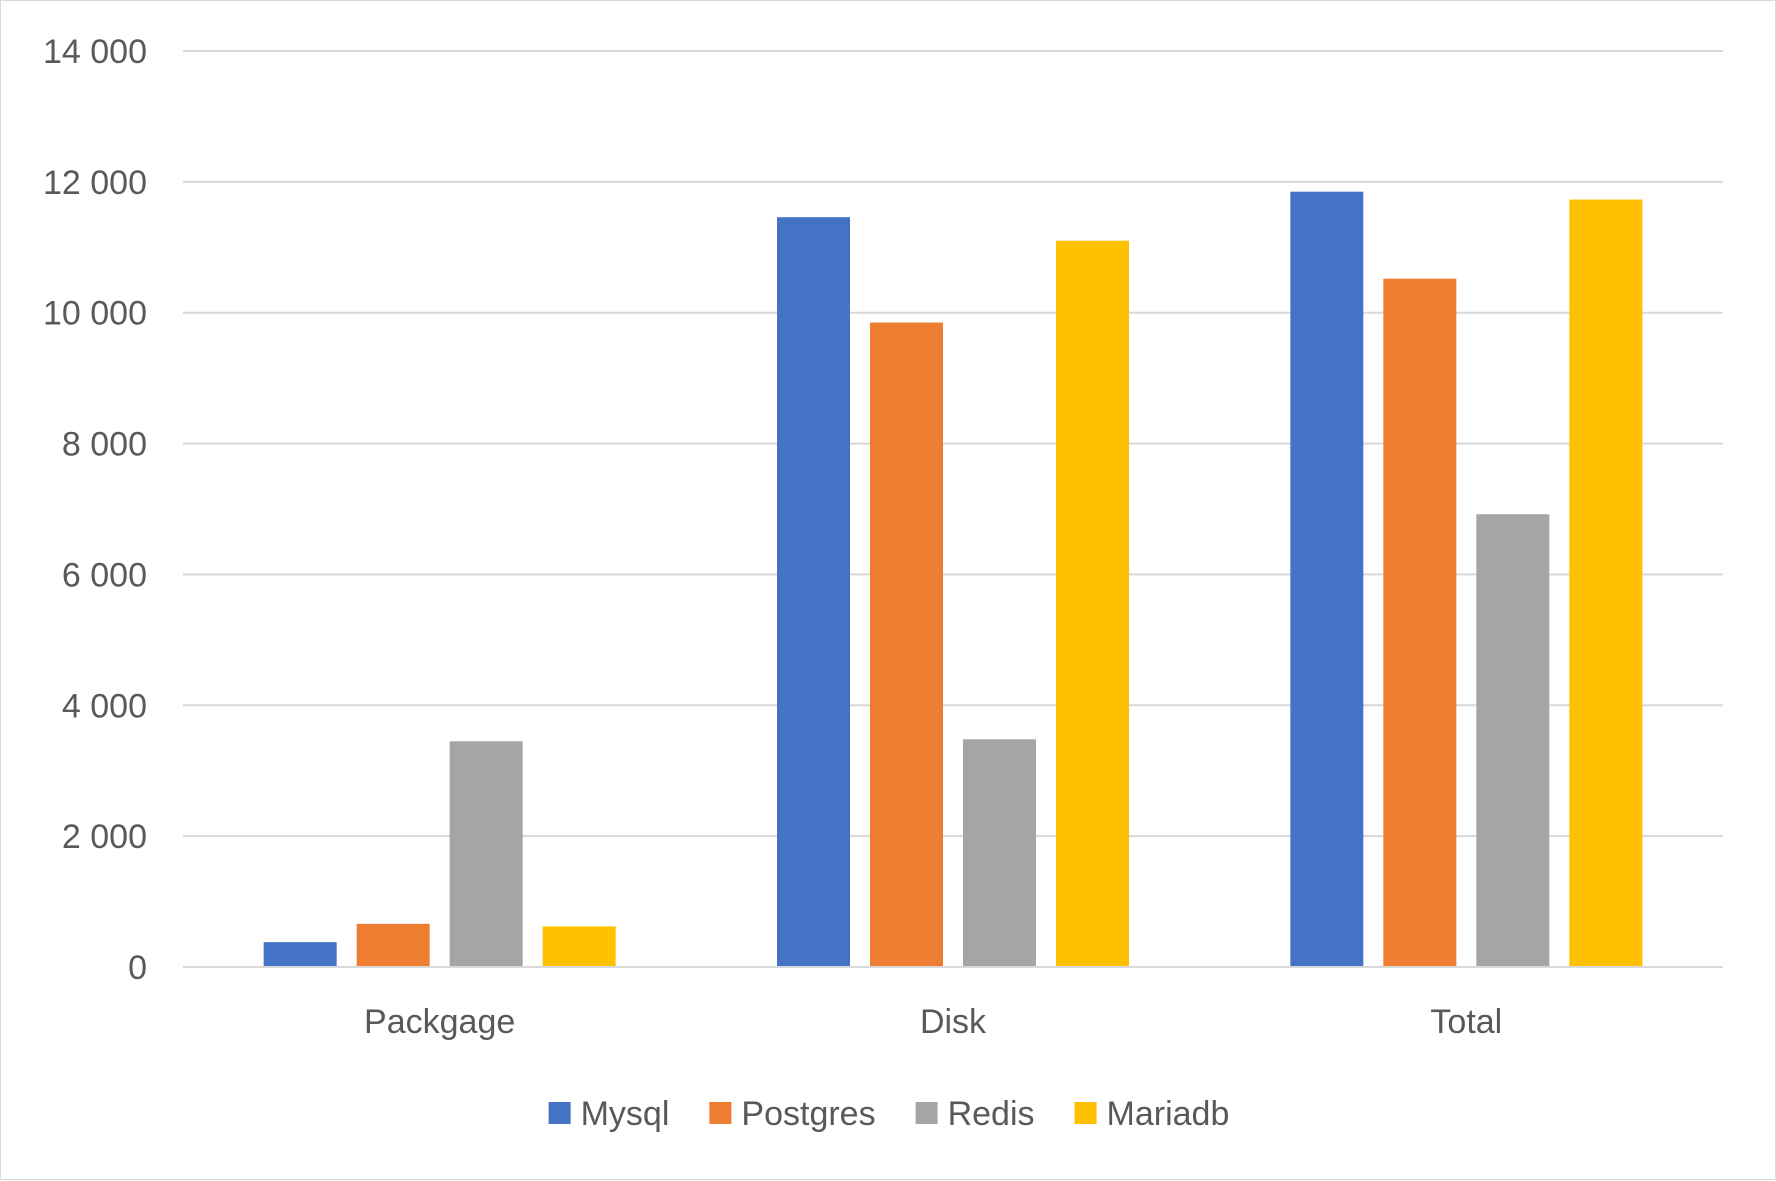  I want to click on y-tick-label: 12 000, so click(95, 183).